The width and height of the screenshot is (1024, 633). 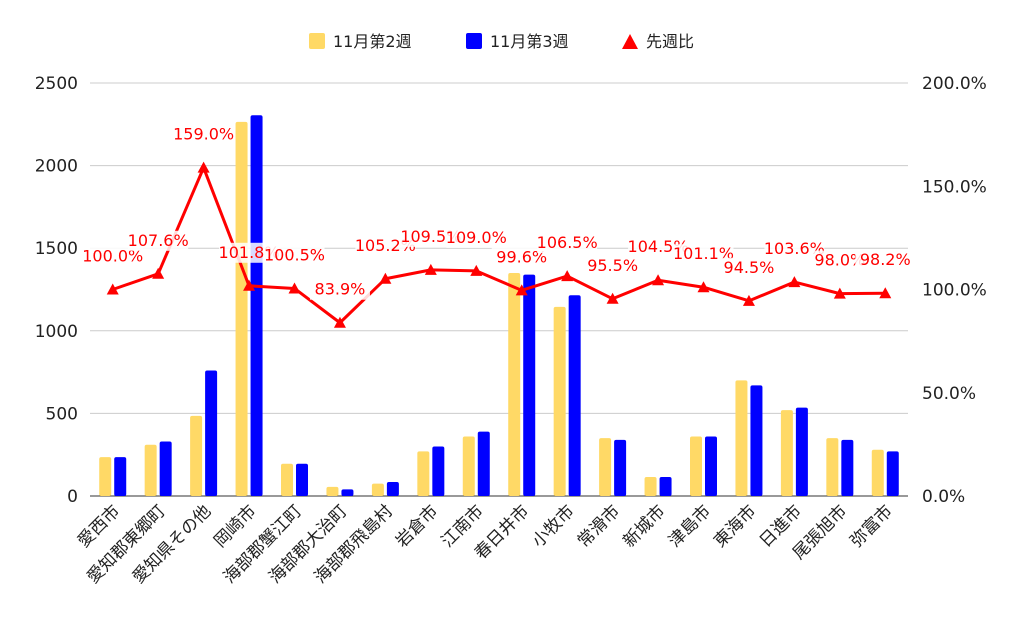 I want to click on data-label: 103.6%, so click(x=794, y=248).